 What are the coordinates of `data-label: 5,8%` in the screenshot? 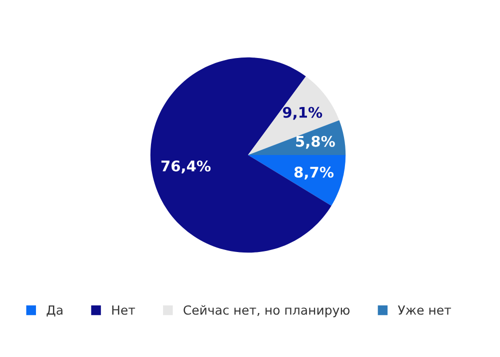 It's located at (315, 142).